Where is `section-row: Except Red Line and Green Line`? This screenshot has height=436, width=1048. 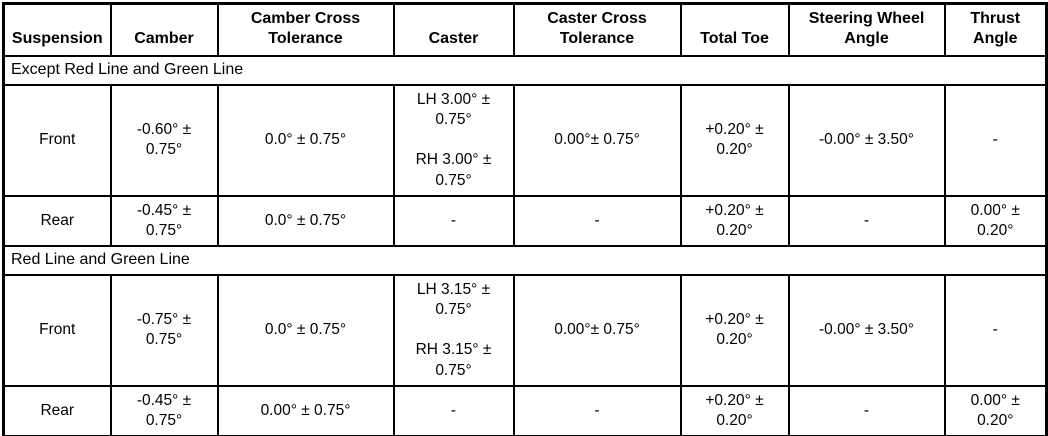 section-row: Except Red Line and Green Line is located at coordinates (525, 71).